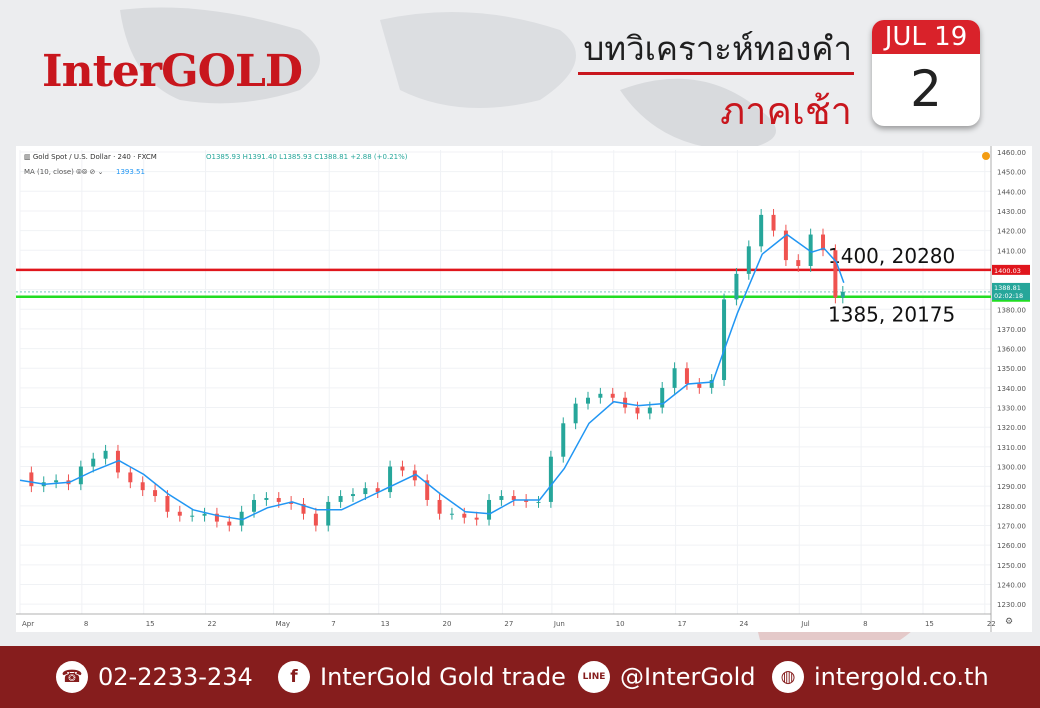 This screenshot has height=708, width=1040. Describe the element at coordinates (1011, 546) in the screenshot. I see `y-tick-label: 1260.00` at that location.